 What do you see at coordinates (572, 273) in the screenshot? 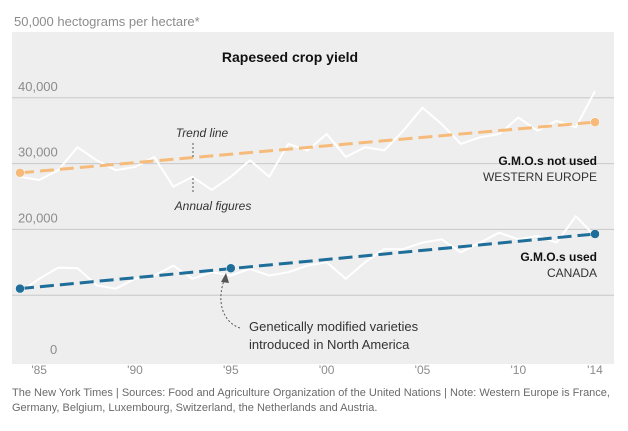
I see `canada-region-label: CANADA` at bounding box center [572, 273].